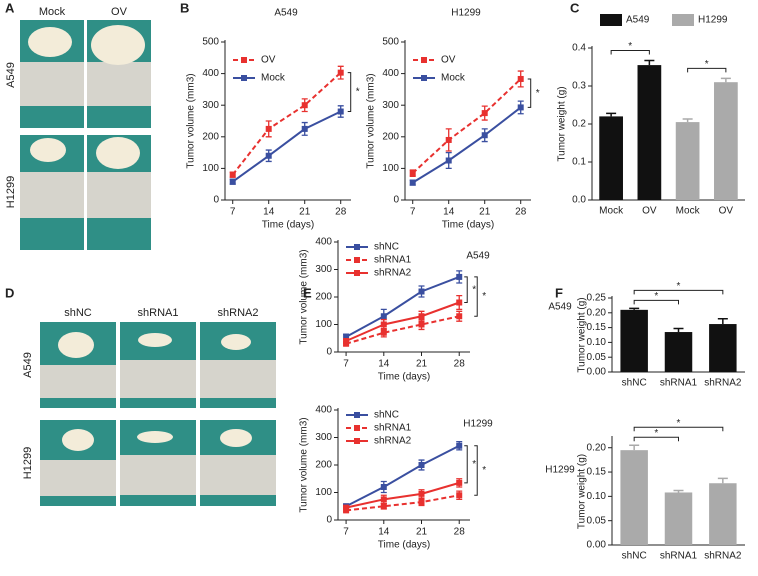 This screenshot has width=758, height=576. Describe the element at coordinates (597, 327) in the screenshot. I see `y-tick-label: 0.15` at that location.